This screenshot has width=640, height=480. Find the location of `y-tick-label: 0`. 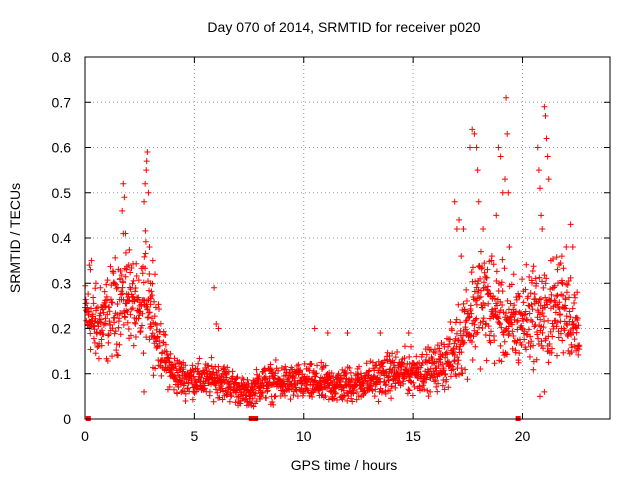

y-tick-label: 0 is located at coordinates (67, 419).